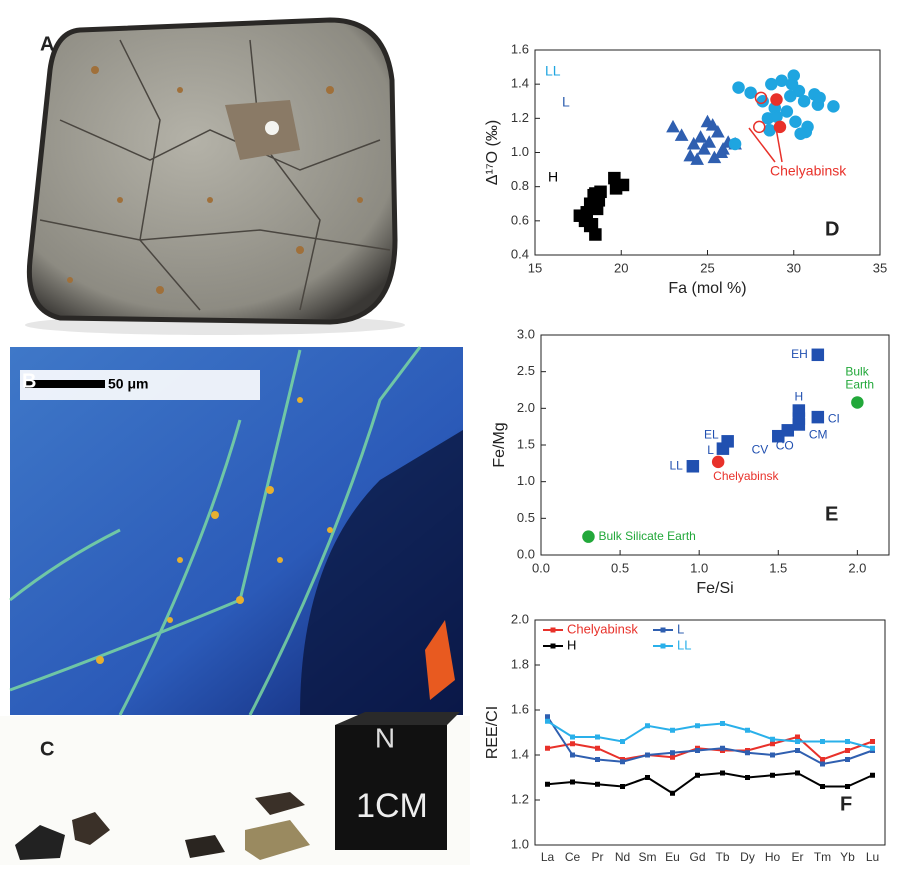 The image size is (902, 870). I want to click on cube-label: N, so click(385, 737).